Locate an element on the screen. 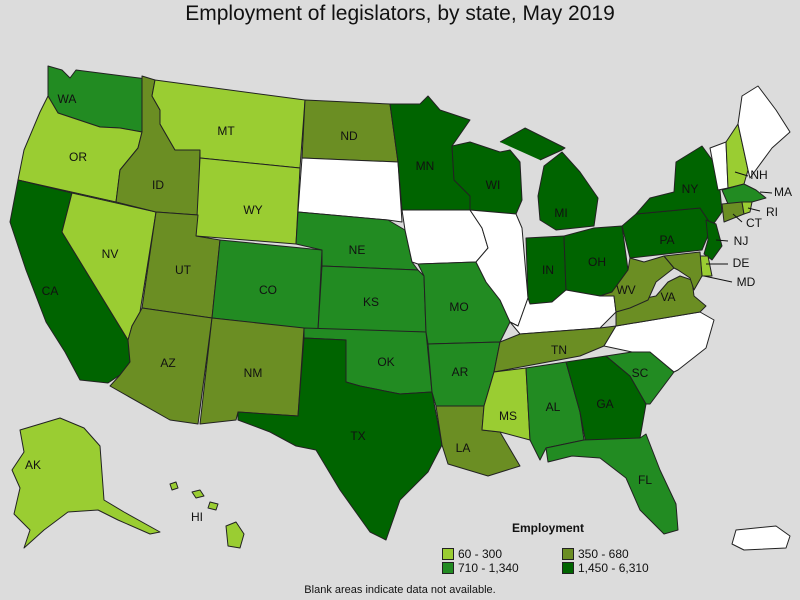  state-label-in: IN is located at coordinates (548, 270).